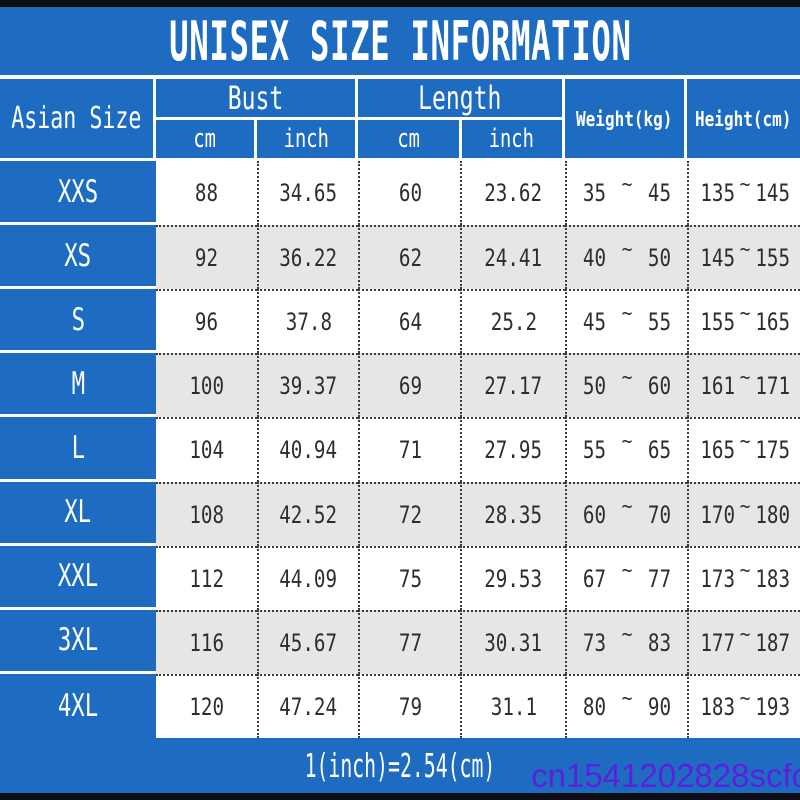 The height and width of the screenshot is (800, 800). I want to click on bust-cm-cell: 100, so click(206, 385).